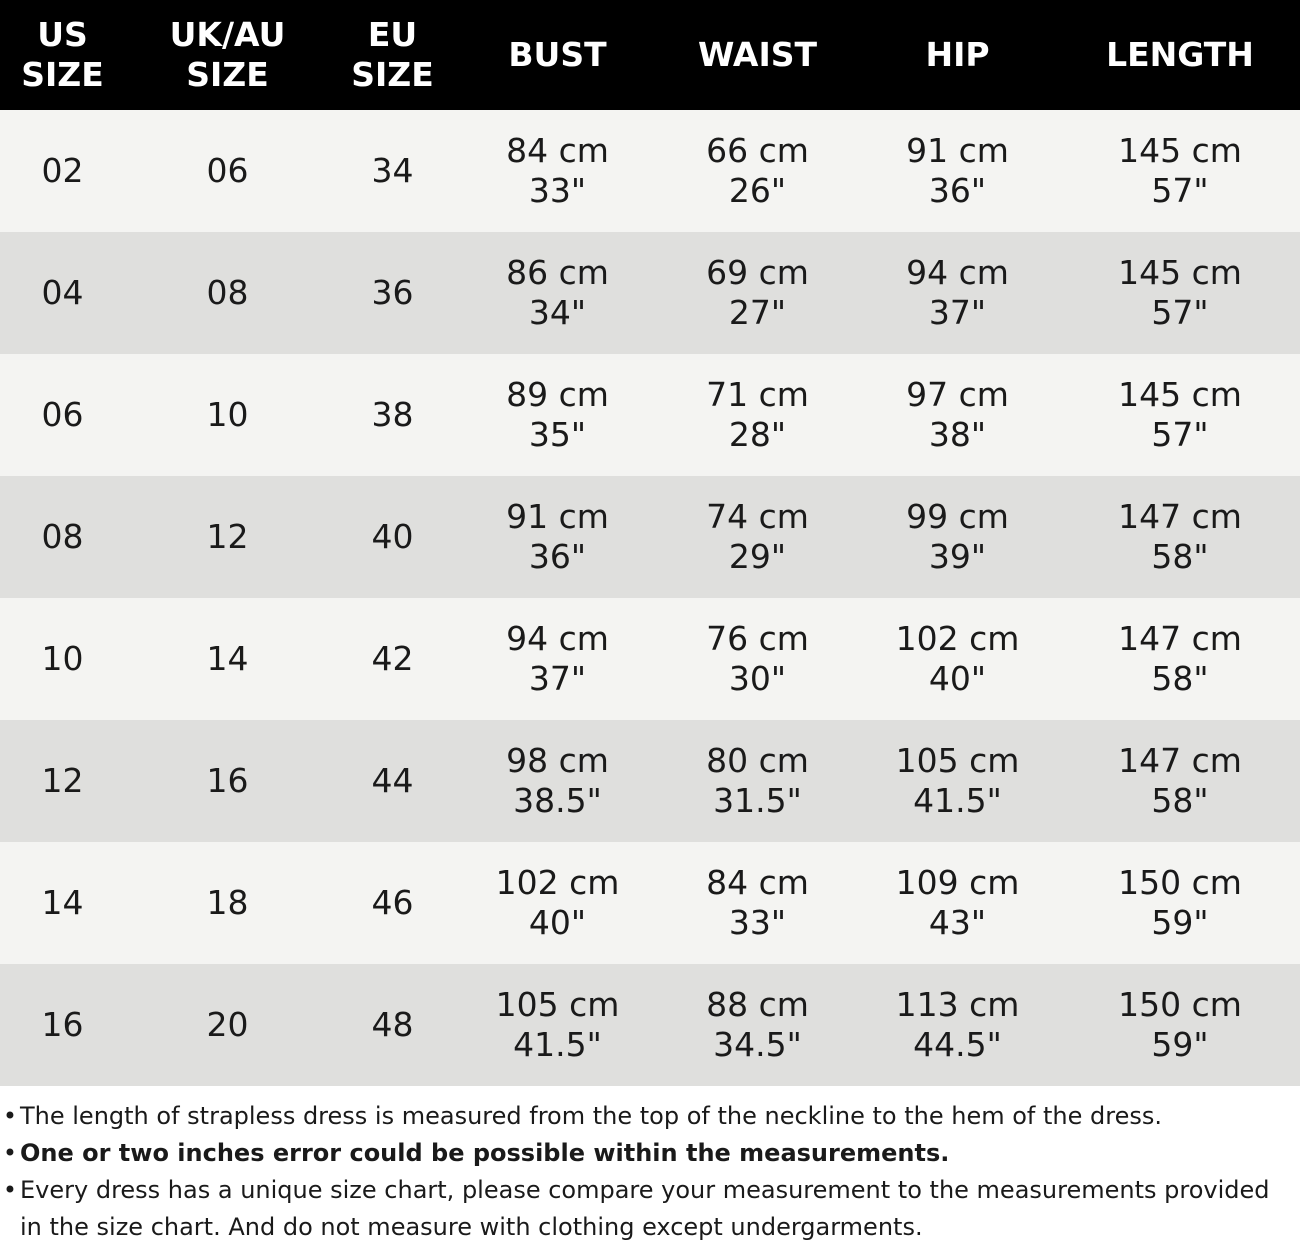  I want to click on waist-cell: 84 cm 33", so click(757, 903).